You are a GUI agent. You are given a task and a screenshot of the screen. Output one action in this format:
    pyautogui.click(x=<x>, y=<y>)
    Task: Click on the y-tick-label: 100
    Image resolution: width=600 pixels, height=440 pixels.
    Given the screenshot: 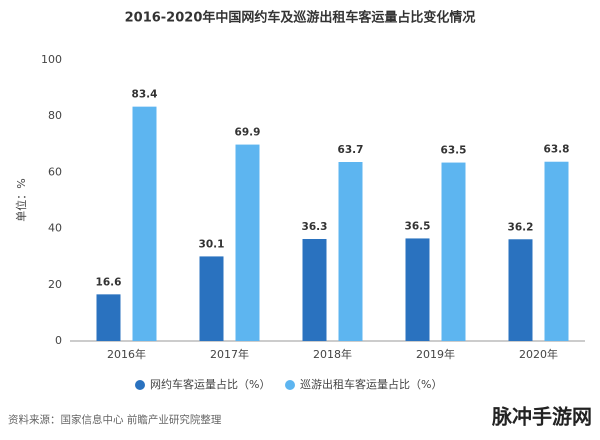 What is the action you would take?
    pyautogui.click(x=51, y=59)
    